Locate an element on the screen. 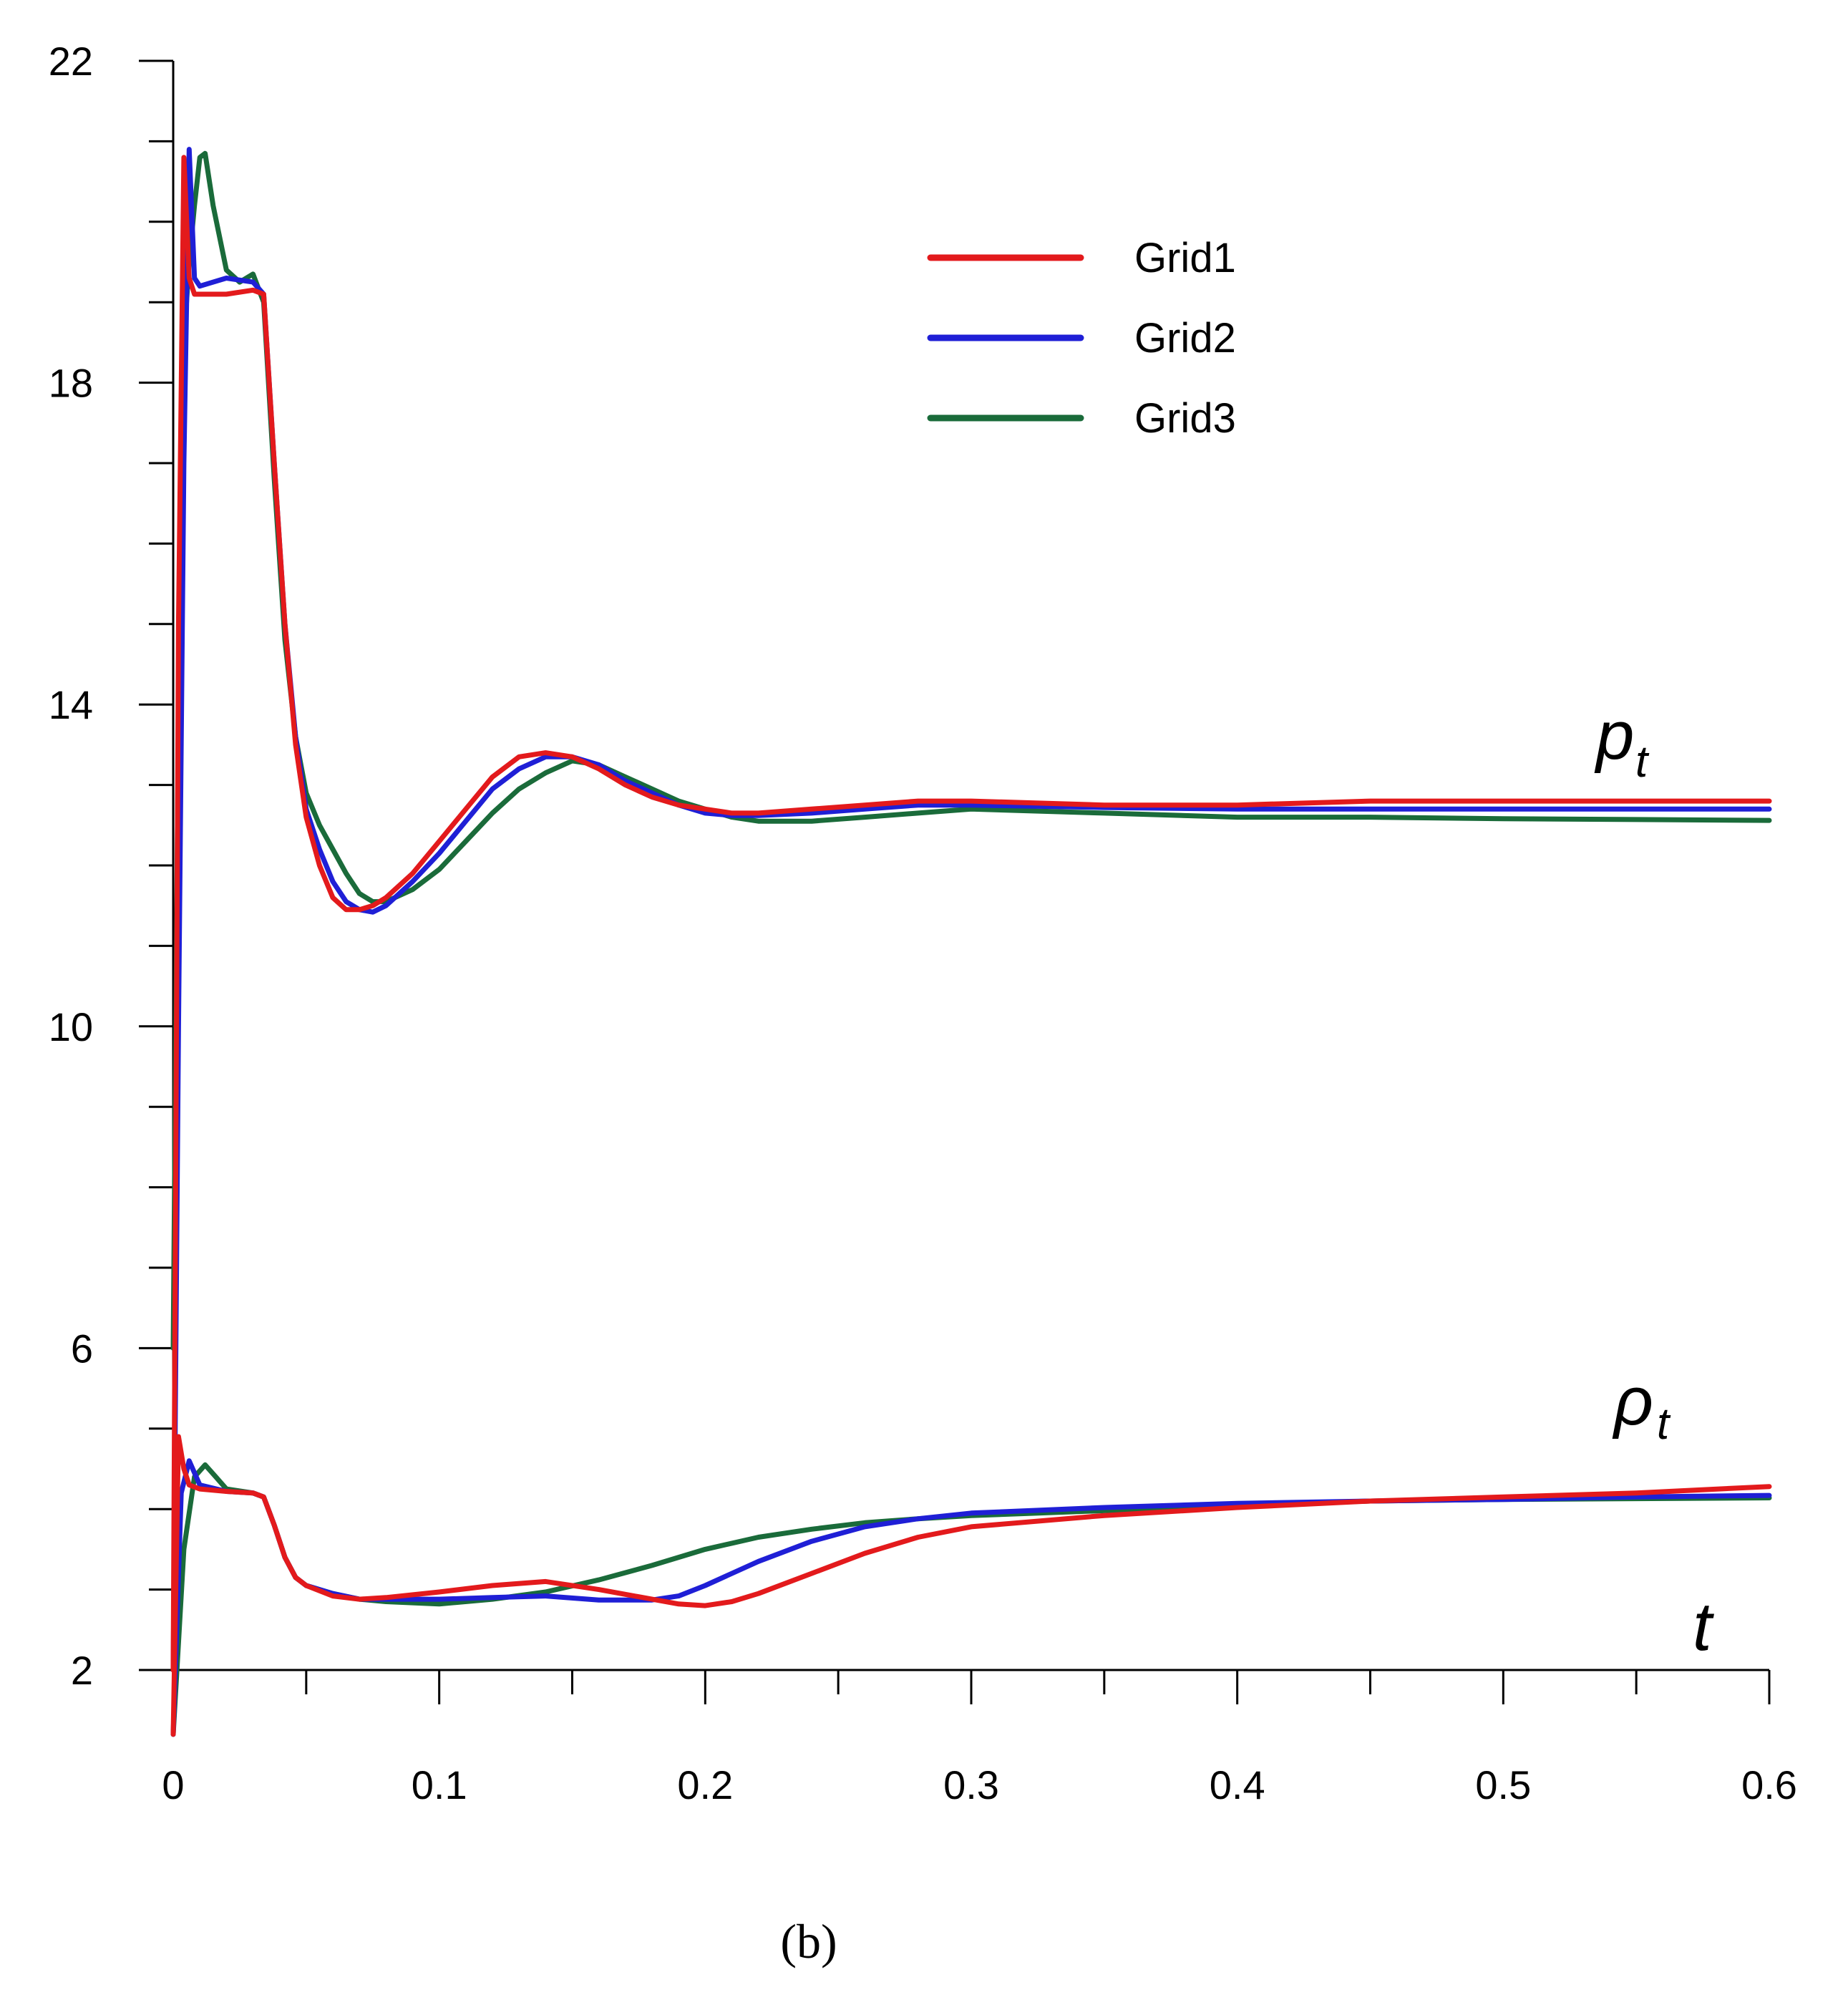 This screenshot has width=1848, height=2005. rhot-label-sub: t is located at coordinates (1664, 1424).